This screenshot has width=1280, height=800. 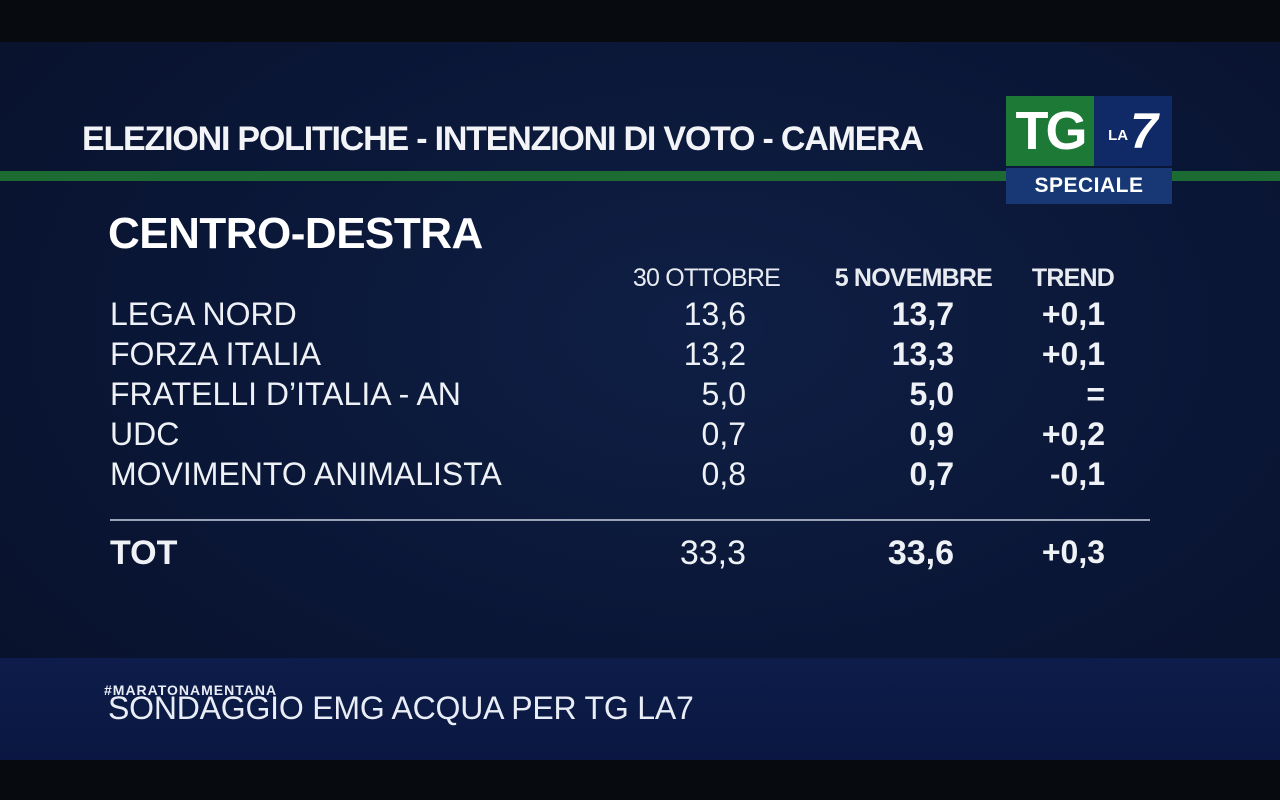 What do you see at coordinates (714, 314) in the screenshot?
I see `value-30-ottobre: 13,6` at bounding box center [714, 314].